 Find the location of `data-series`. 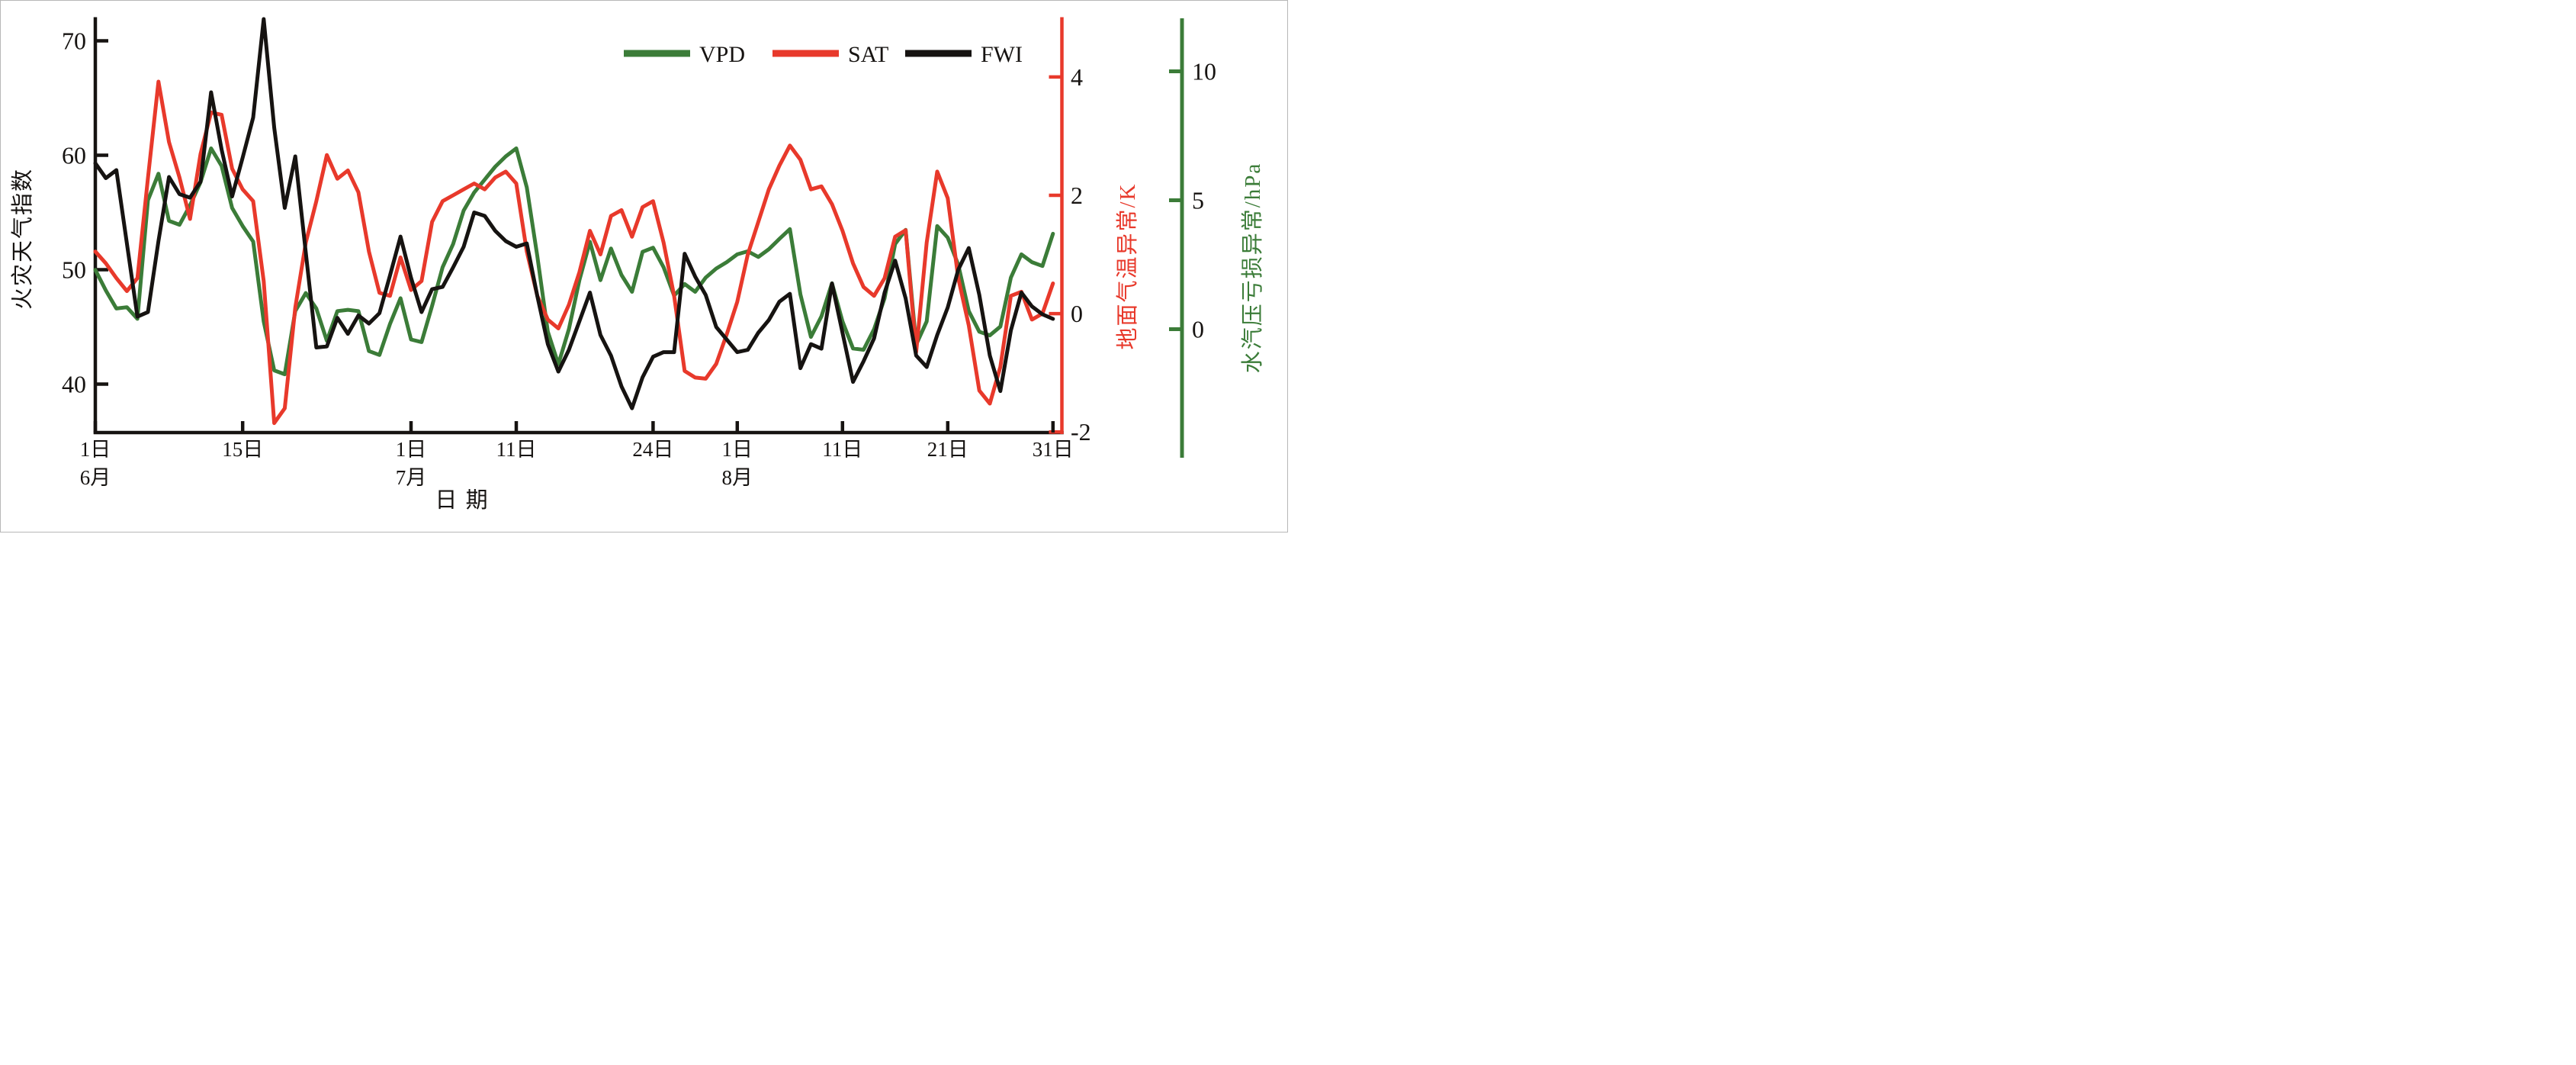

data-series is located at coordinates (574, 221).